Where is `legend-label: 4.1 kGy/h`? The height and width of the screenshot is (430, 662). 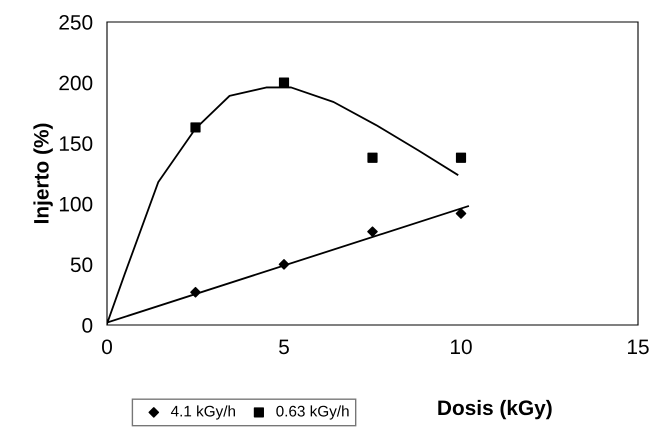
legend-label: 4.1 kGy/h is located at coordinates (202, 412).